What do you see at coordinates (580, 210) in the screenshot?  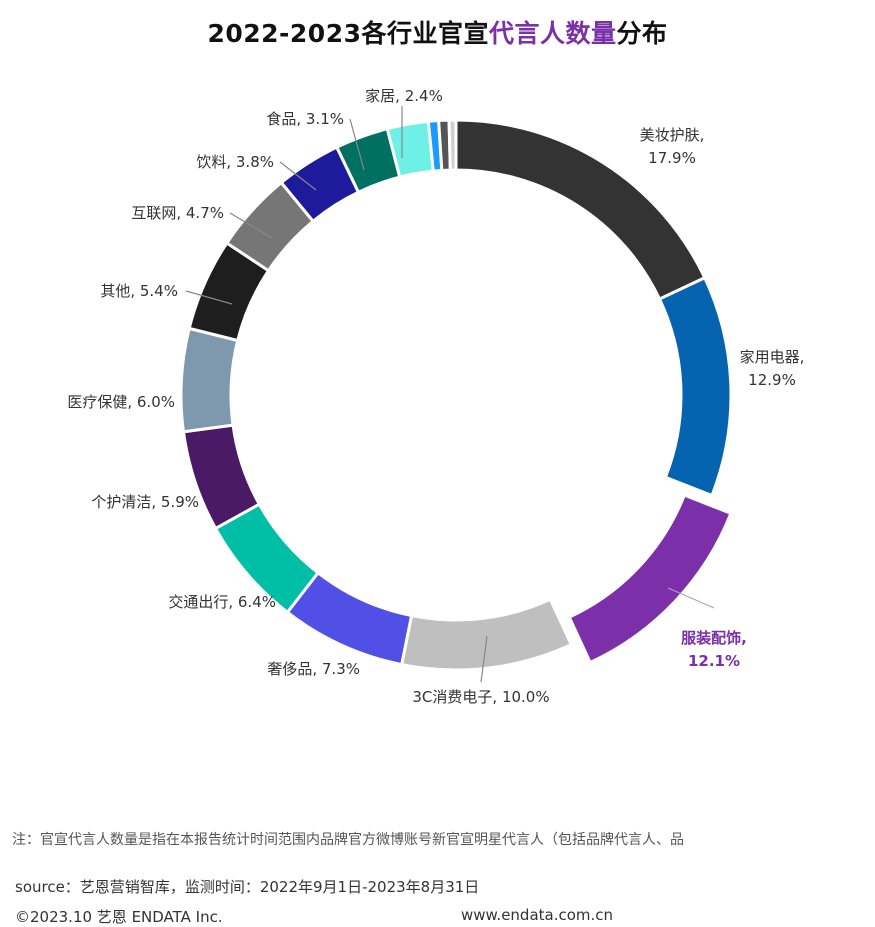 I see `slice-美妆护肤` at bounding box center [580, 210].